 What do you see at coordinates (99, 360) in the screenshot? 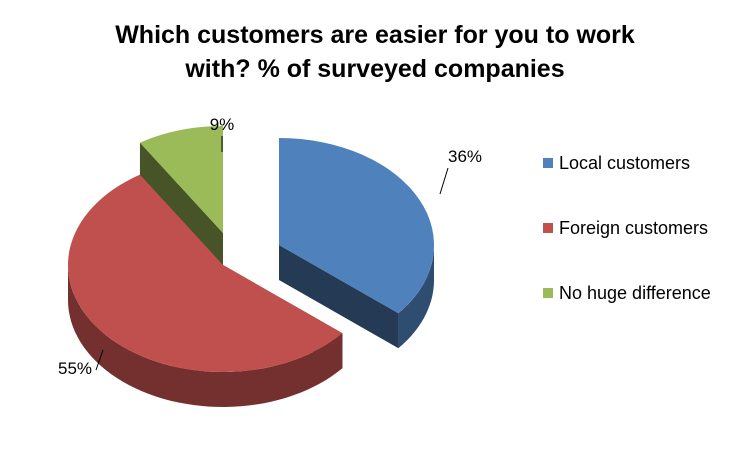
I see `leader-line-foreign` at bounding box center [99, 360].